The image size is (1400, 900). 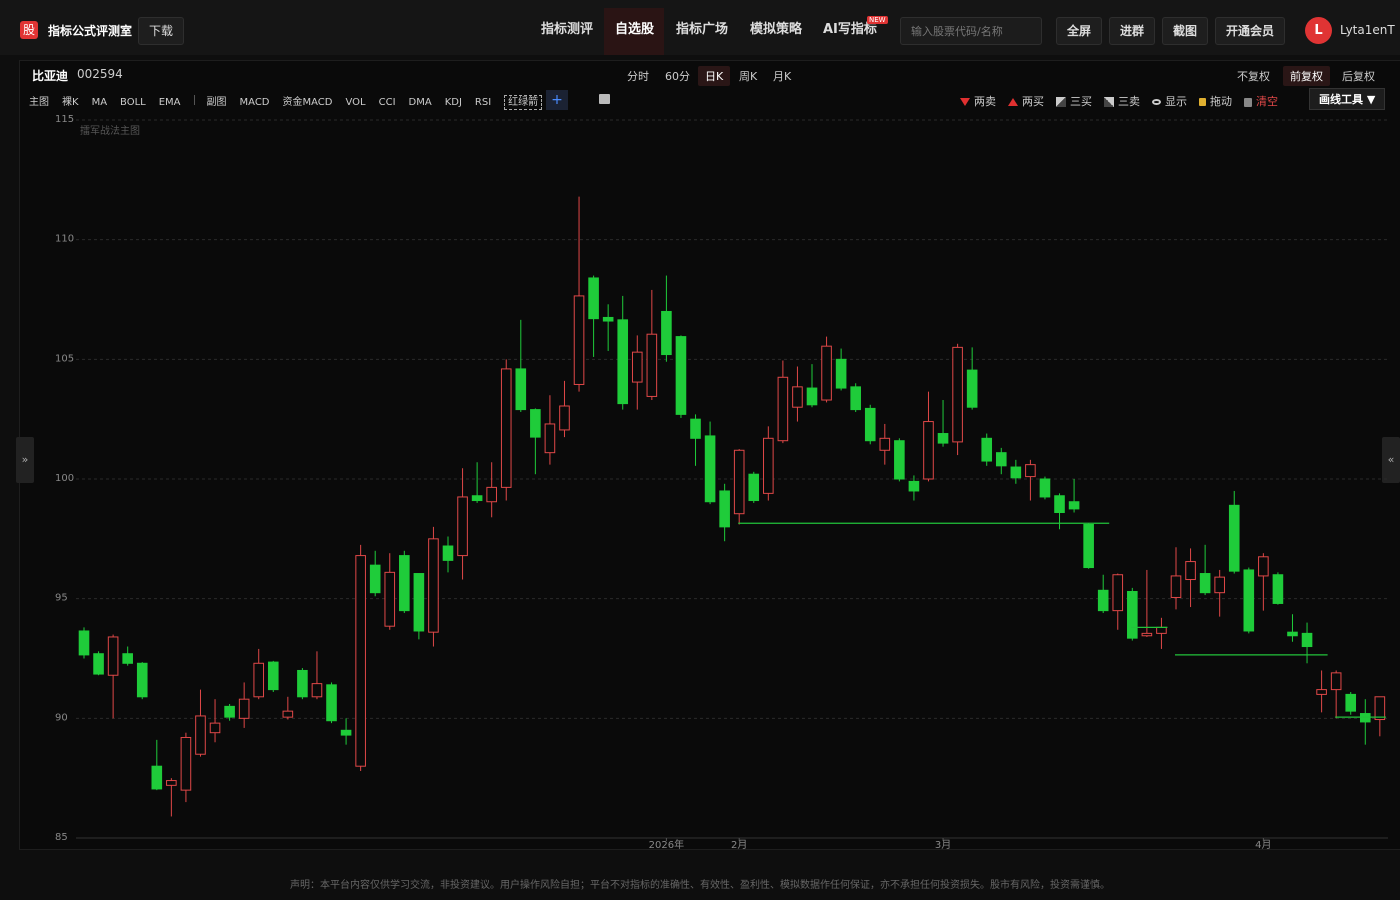 What do you see at coordinates (1176, 101) in the screenshot?
I see `tool: 显示` at bounding box center [1176, 101].